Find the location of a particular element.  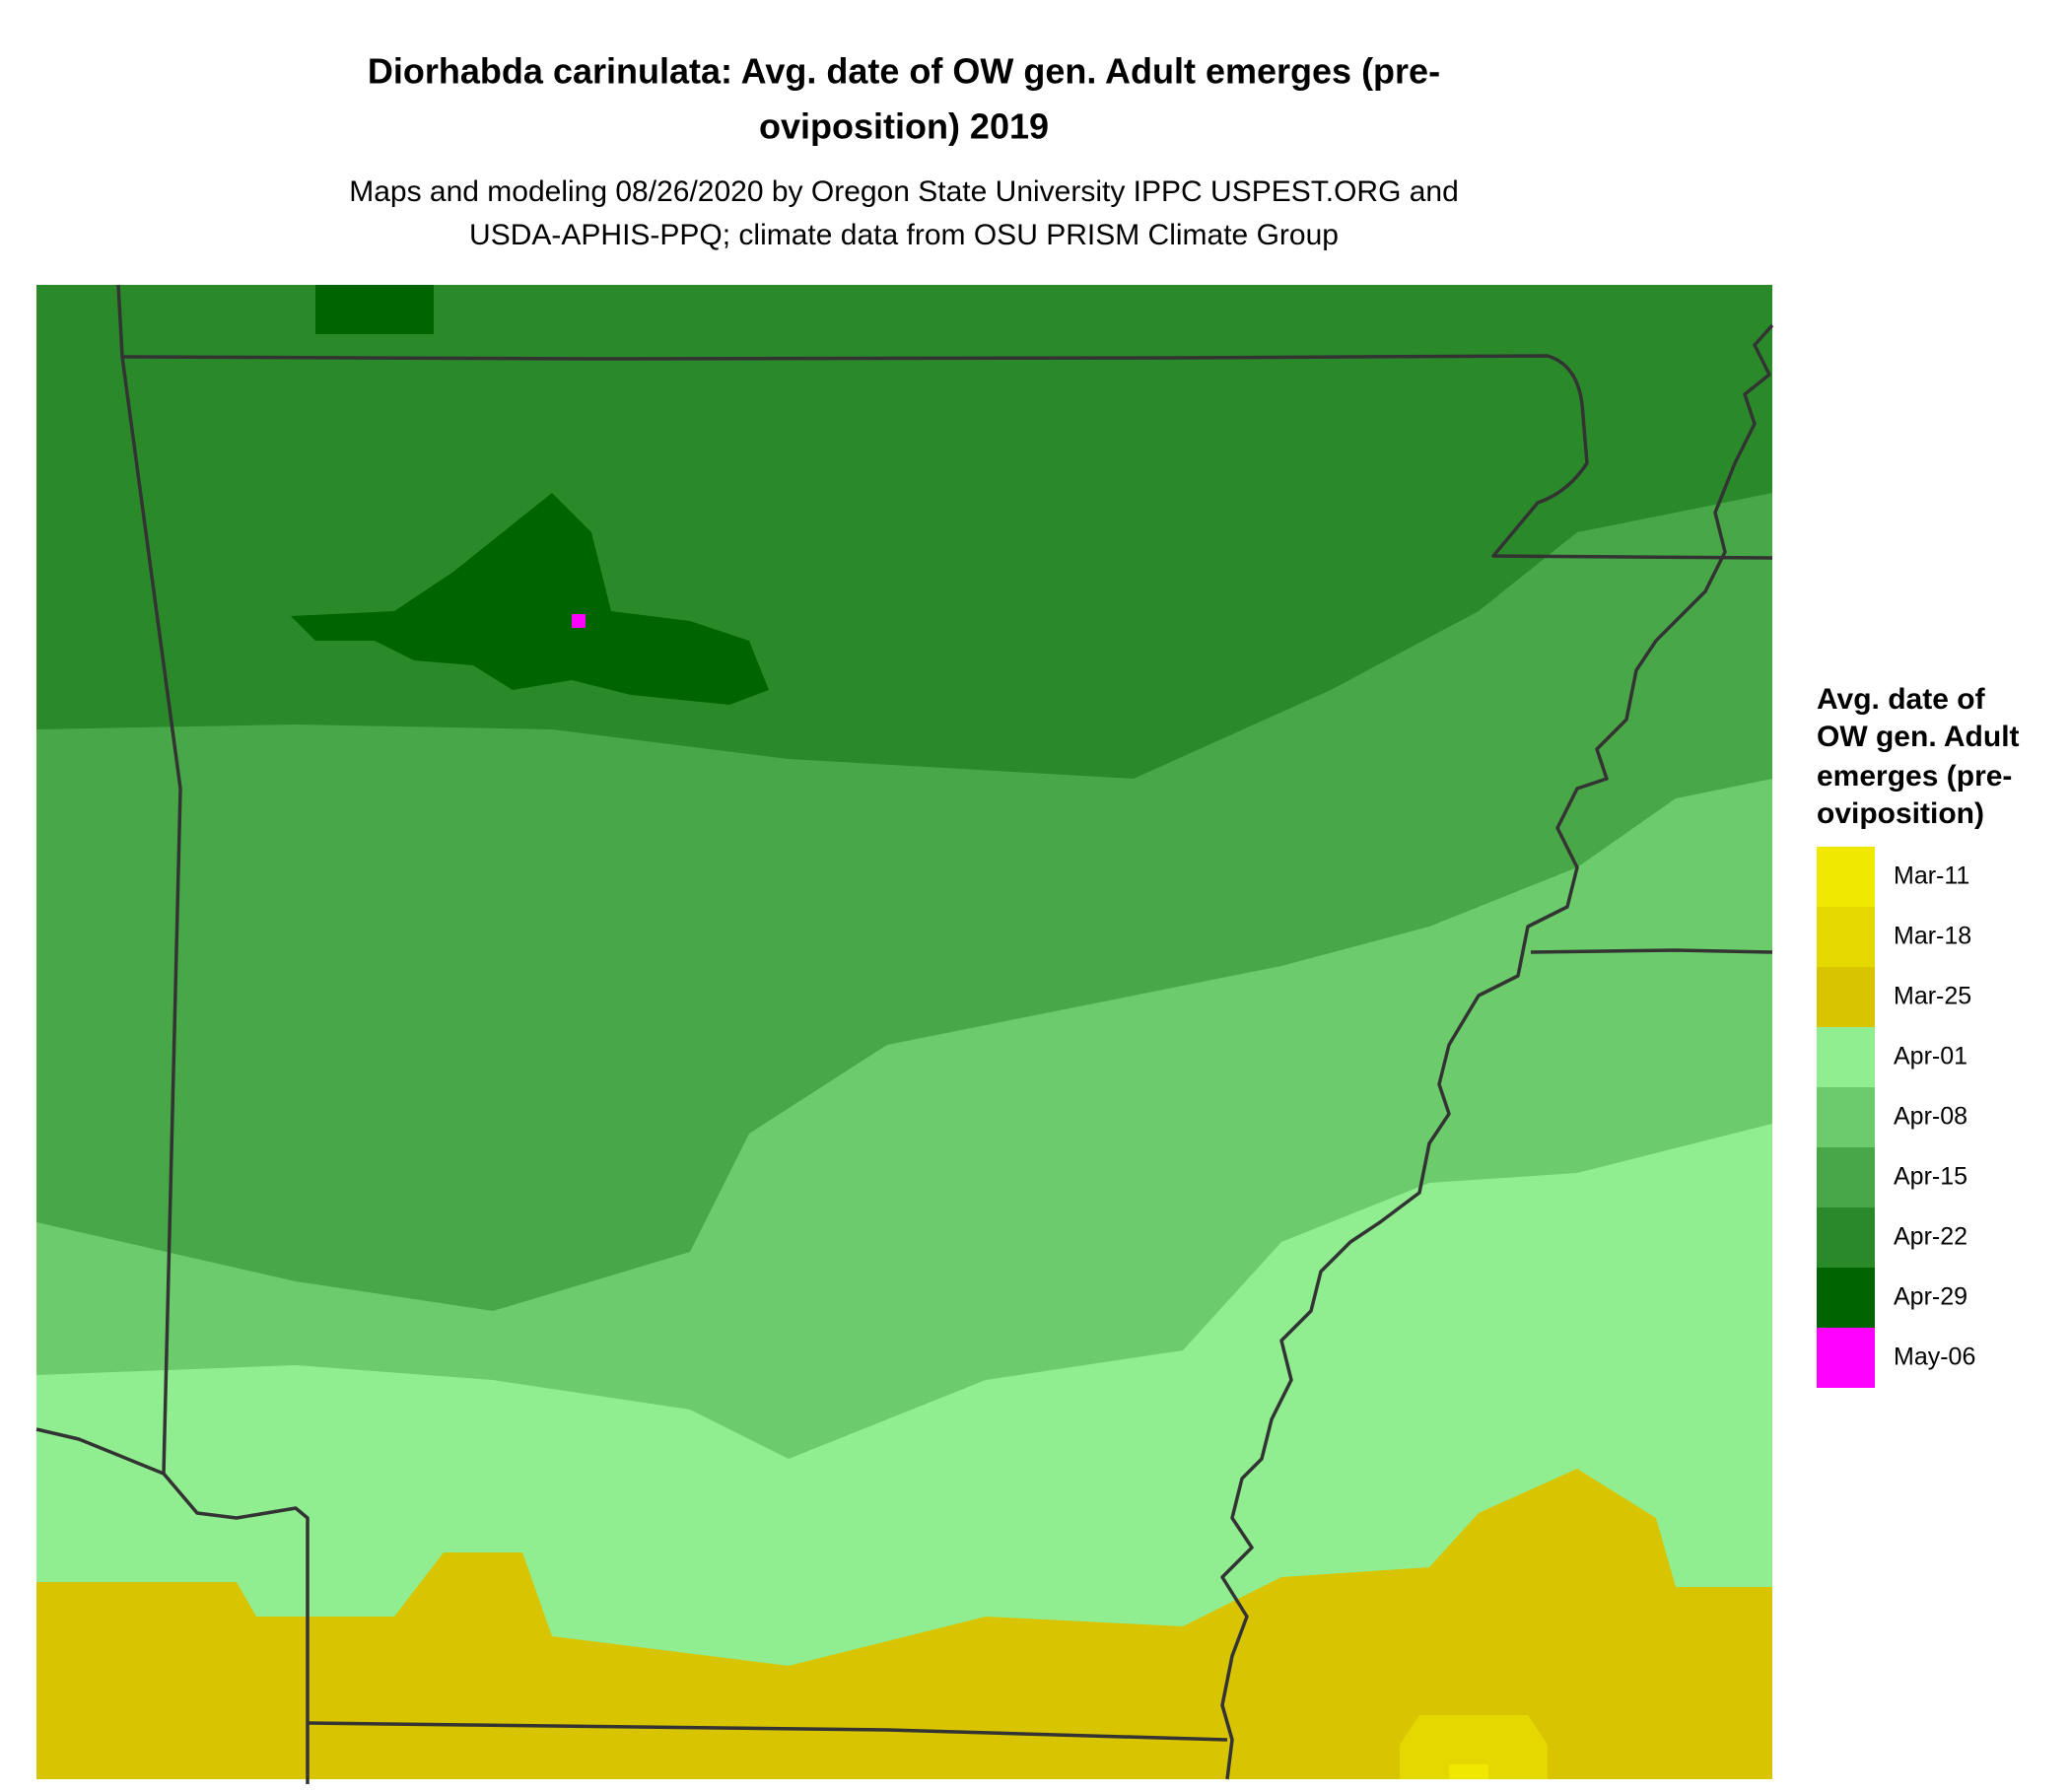

title-line: oviposition) 2019 is located at coordinates (904, 126).